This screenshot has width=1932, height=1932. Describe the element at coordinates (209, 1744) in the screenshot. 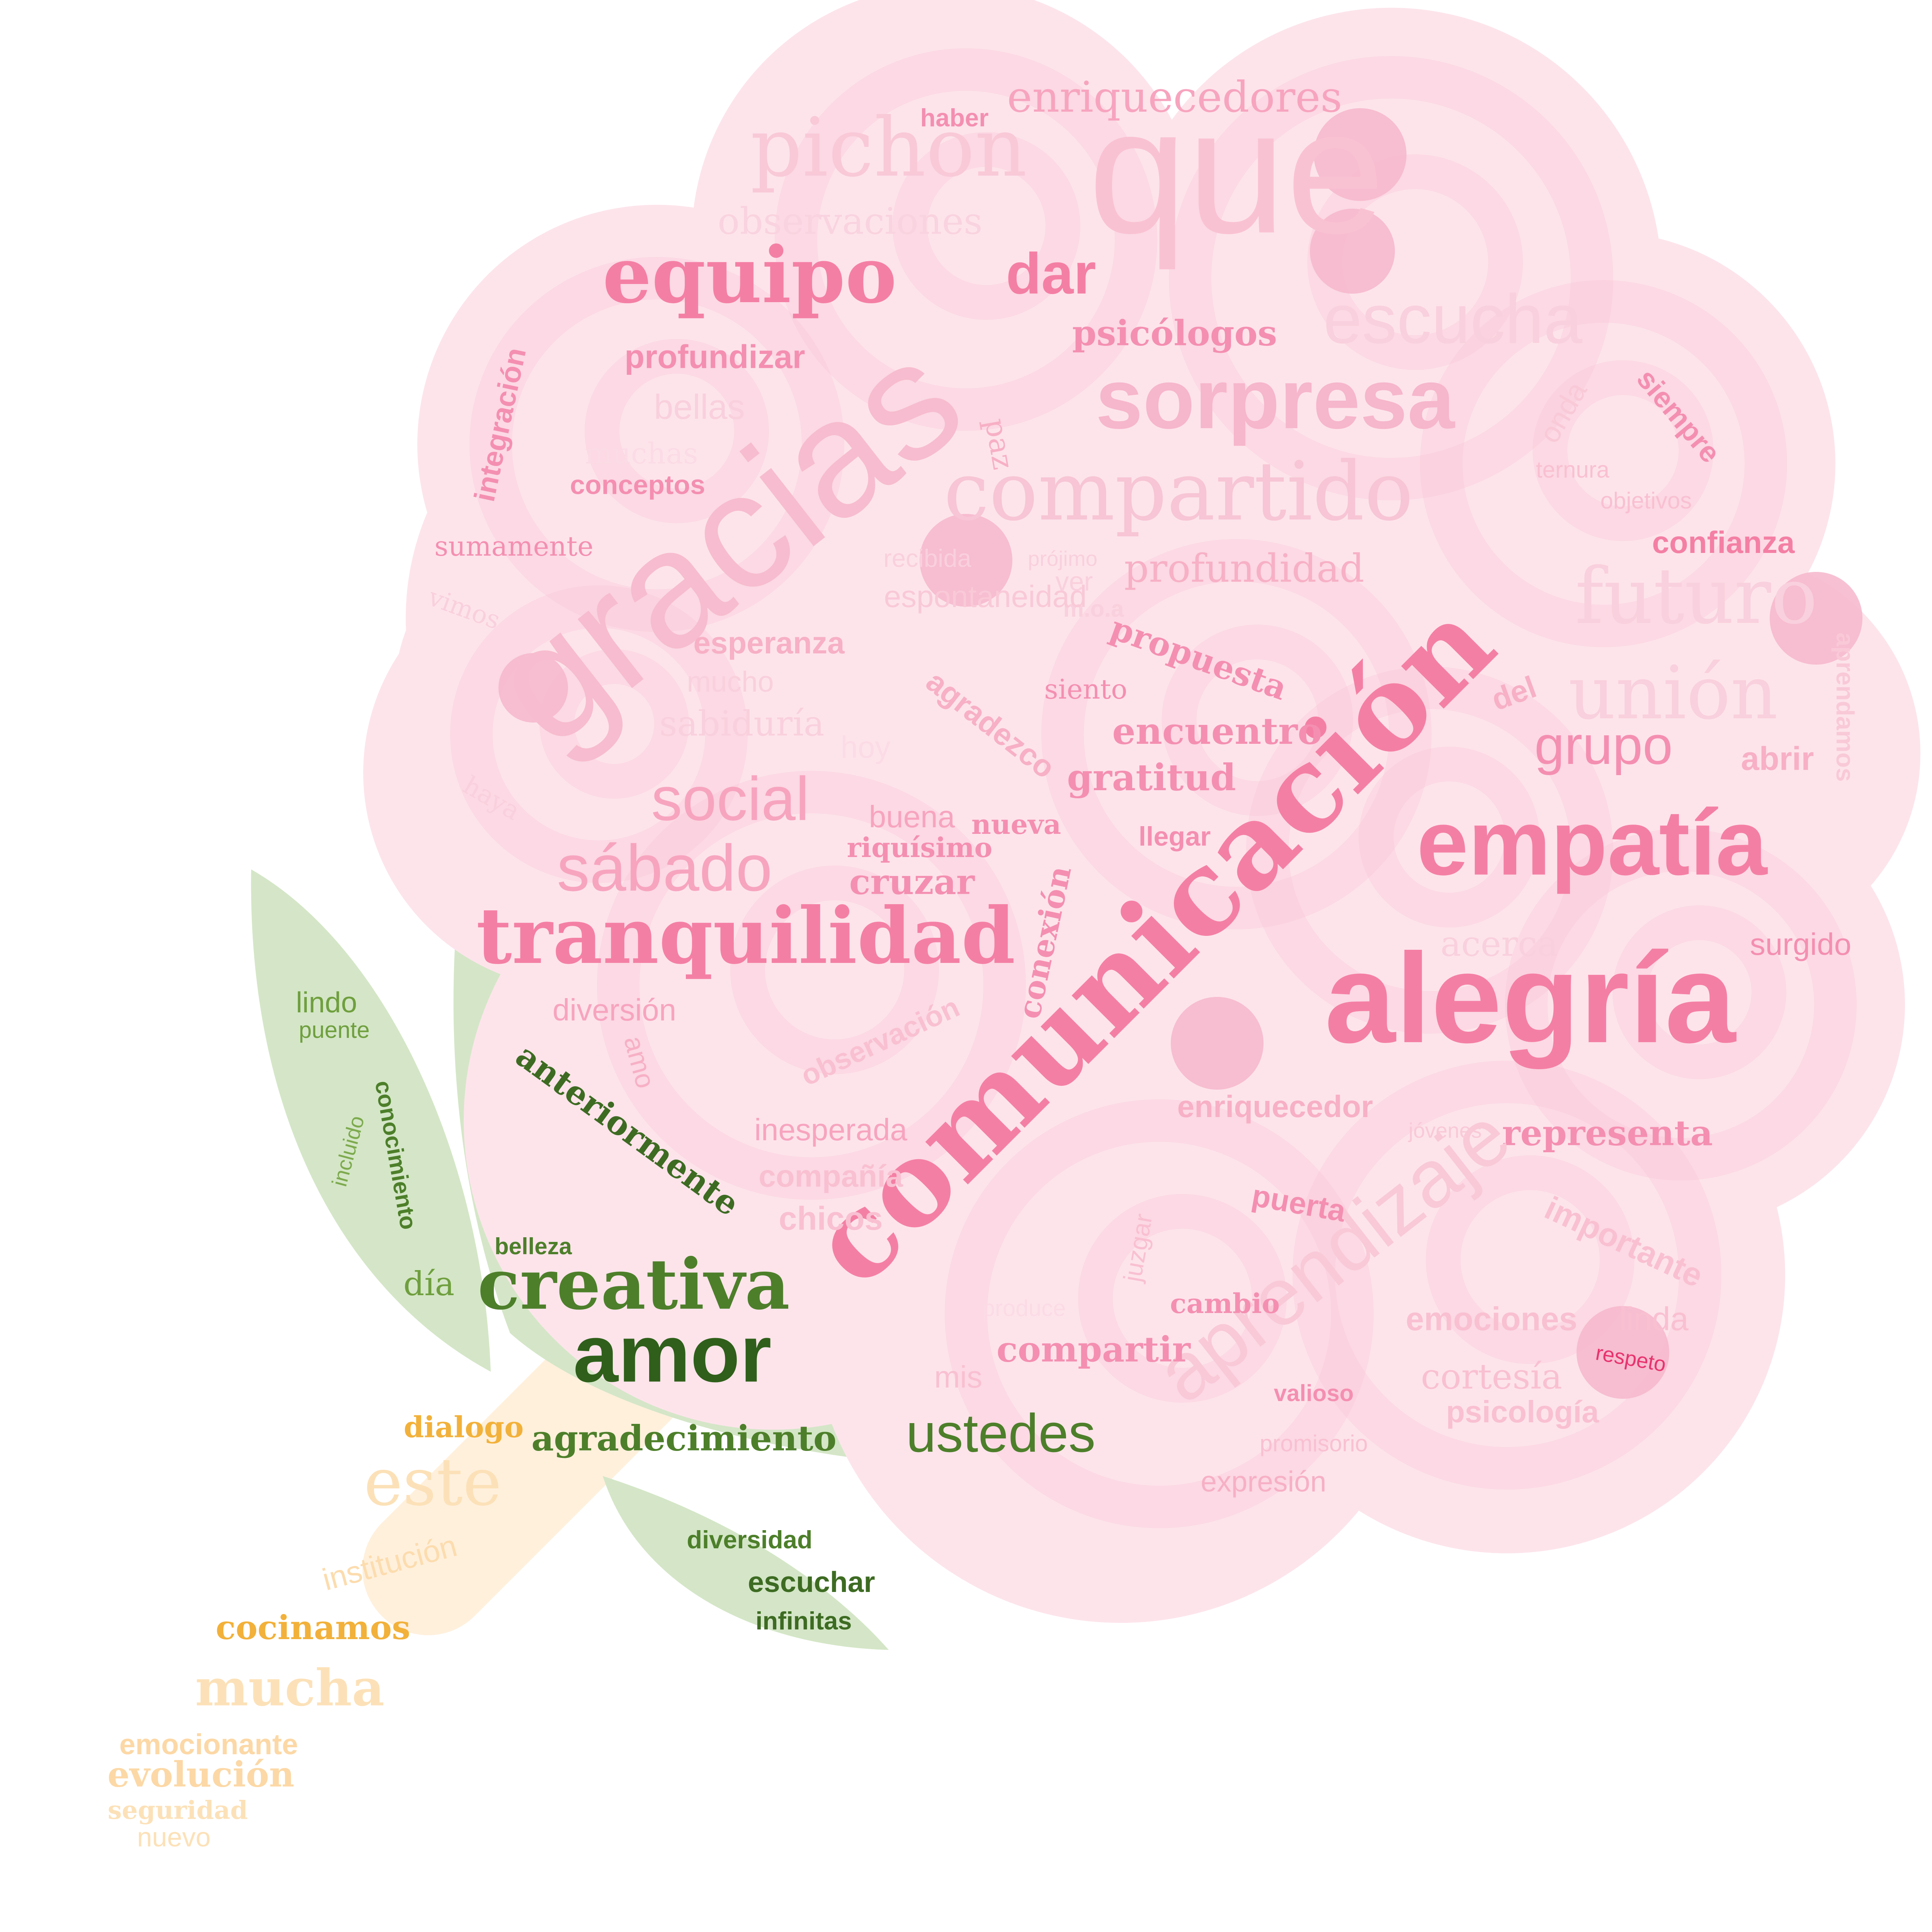

I see `word-105: emocionante` at that location.